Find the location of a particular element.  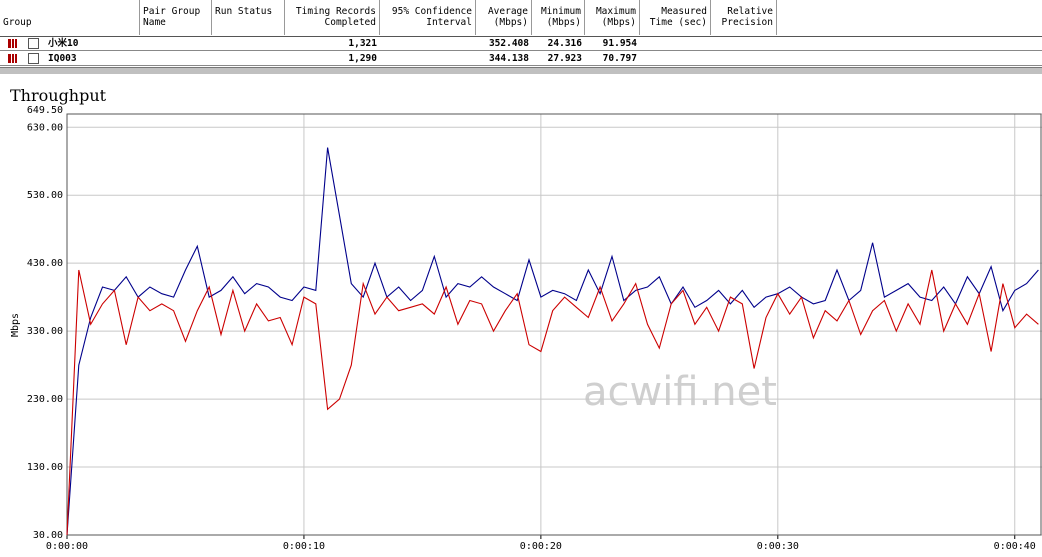

chart-title: Throughput is located at coordinates (58, 95).